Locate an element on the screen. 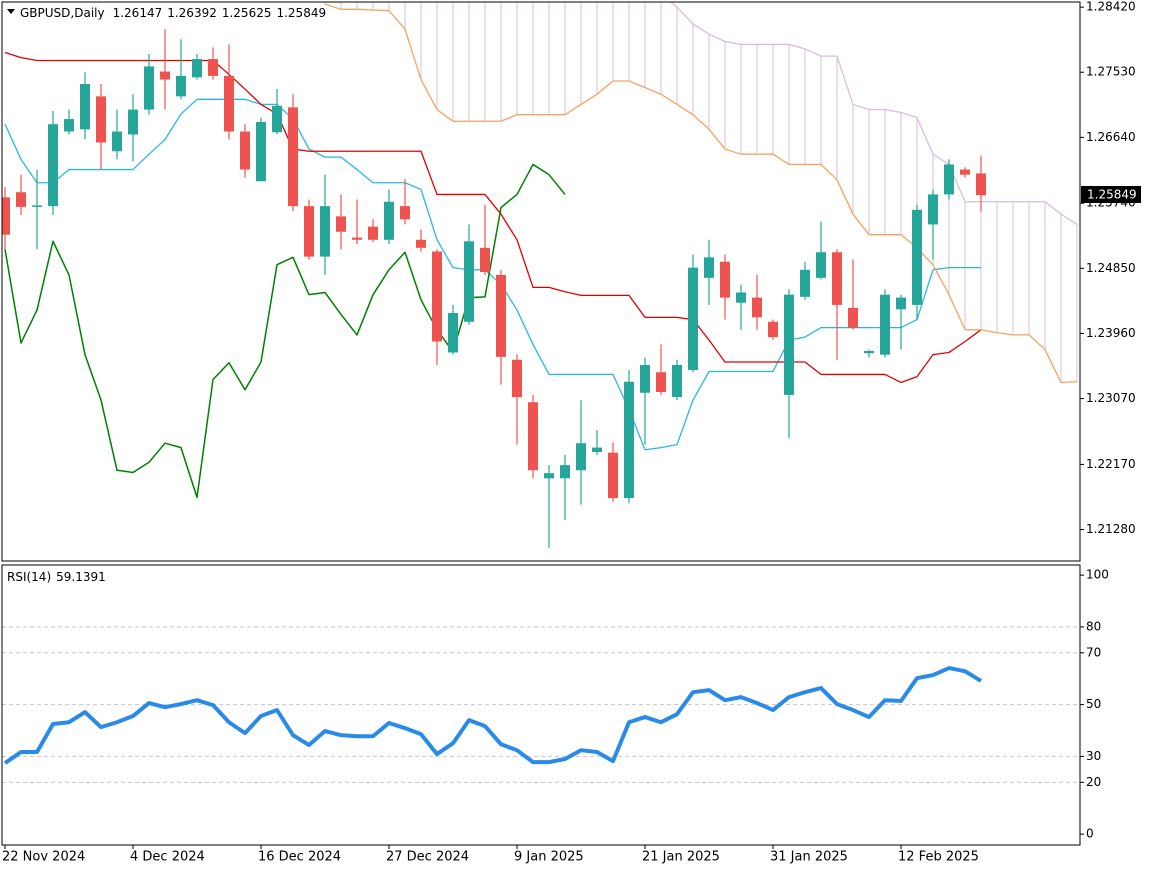 Image resolution: width=1152 pixels, height=870 pixels. x-tick-label: 27 Dec 2024 is located at coordinates (427, 857).